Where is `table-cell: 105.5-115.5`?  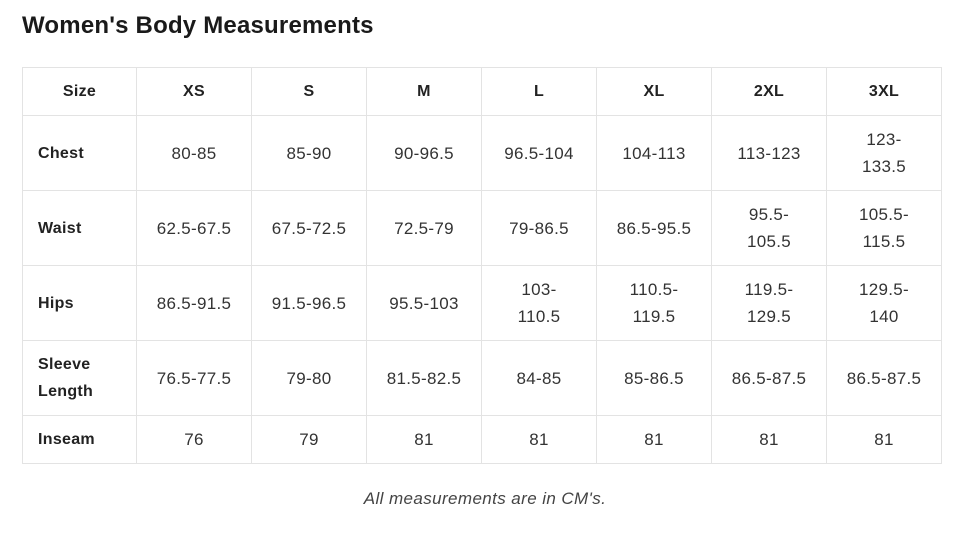 table-cell: 105.5-115.5 is located at coordinates (884, 228).